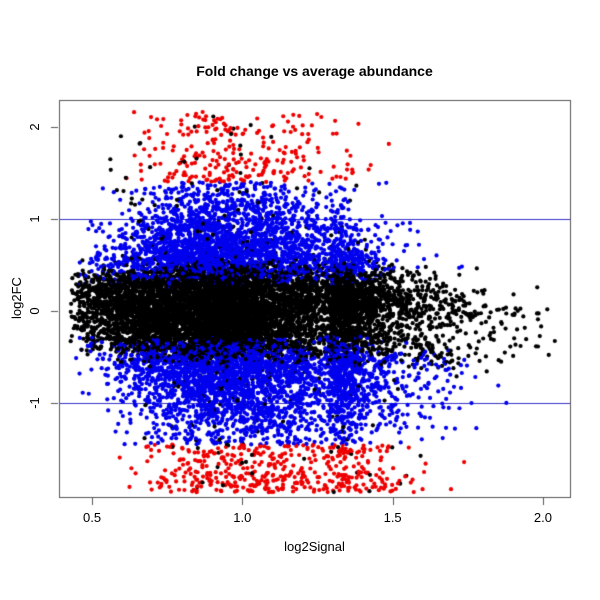  What do you see at coordinates (34, 311) in the screenshot?
I see `y-tick-label: 0` at bounding box center [34, 311].